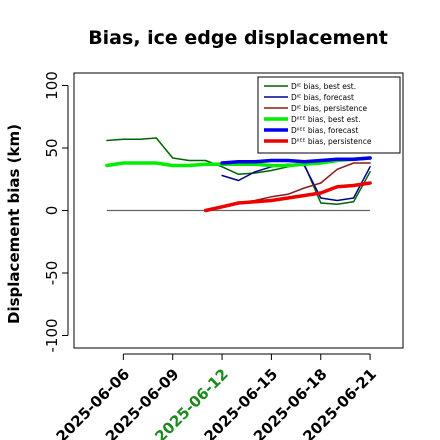 The image size is (440, 440). I want to click on y-tick-label: 0, so click(52, 211).